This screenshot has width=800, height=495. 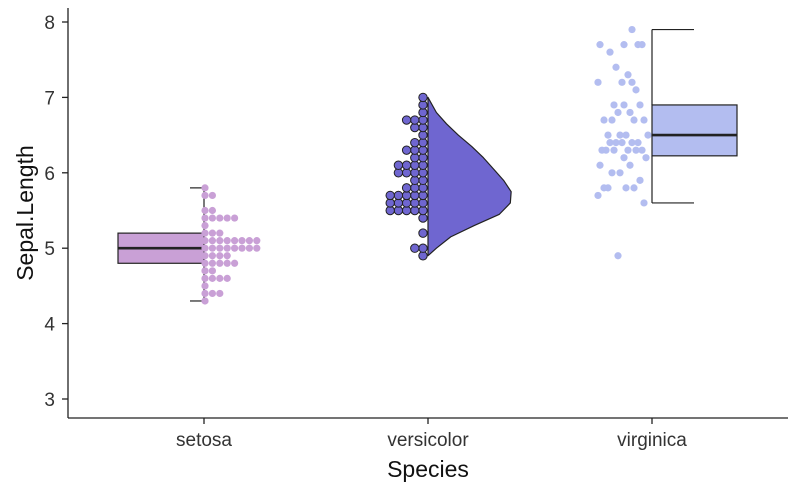 I want to click on x-tick-label: versicolor, so click(x=428, y=440).